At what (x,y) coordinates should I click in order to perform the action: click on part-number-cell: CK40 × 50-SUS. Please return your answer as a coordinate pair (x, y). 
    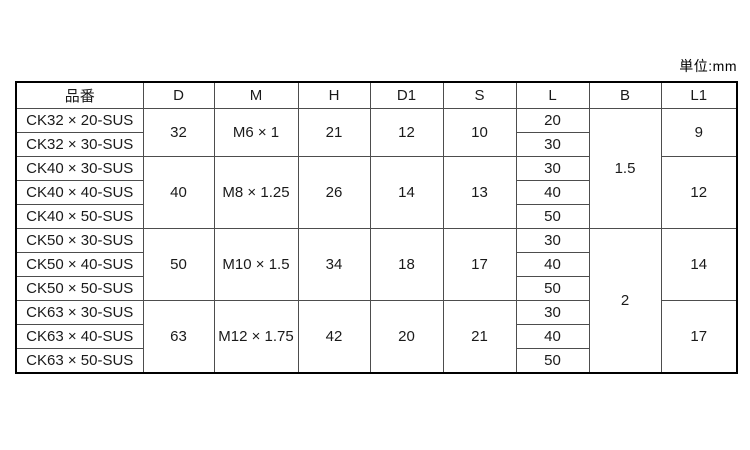
    Looking at the image, I should click on (79, 216).